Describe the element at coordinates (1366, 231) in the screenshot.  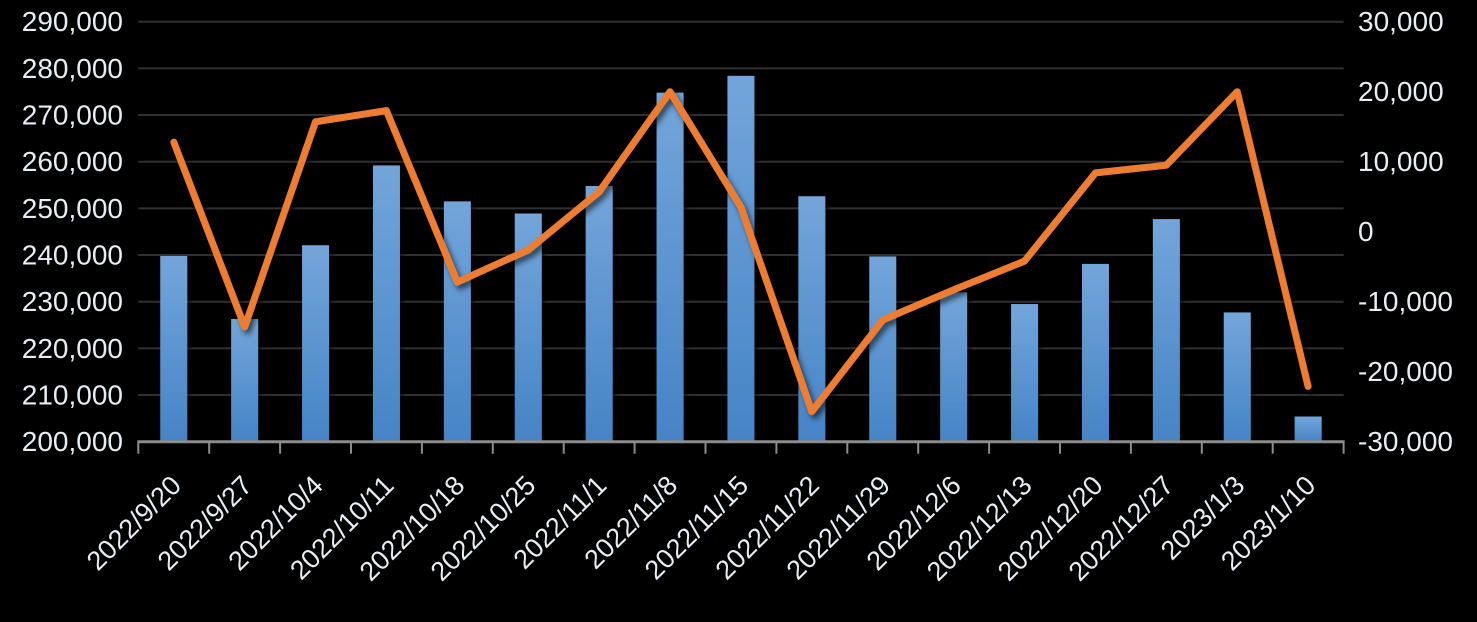
I see `right-axis-tick-label: 0` at that location.